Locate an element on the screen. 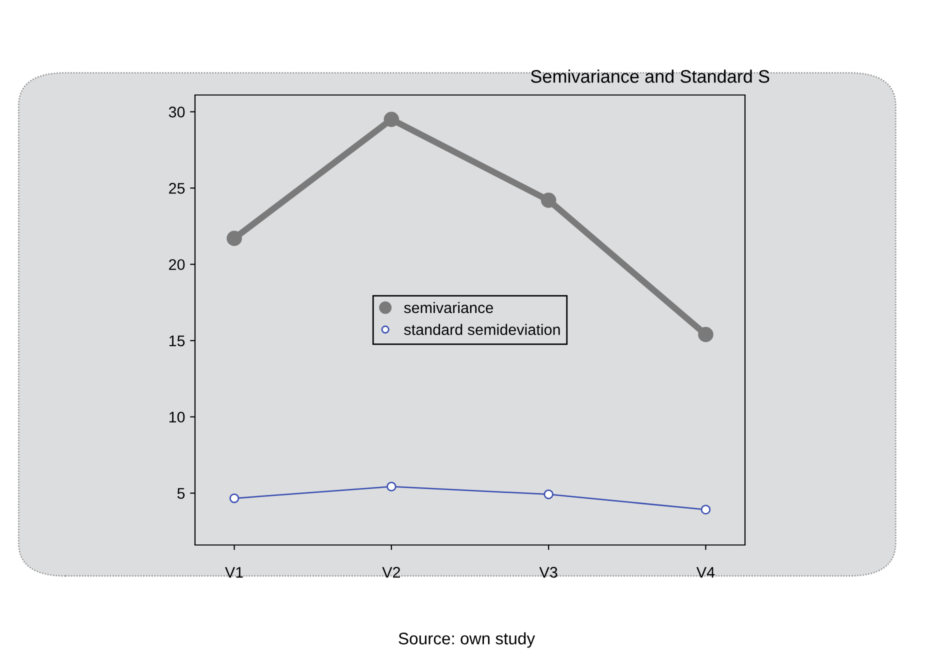 Image resolution: width=933 pixels, height=662 pixels. y-tick-label: 20 is located at coordinates (177, 264).